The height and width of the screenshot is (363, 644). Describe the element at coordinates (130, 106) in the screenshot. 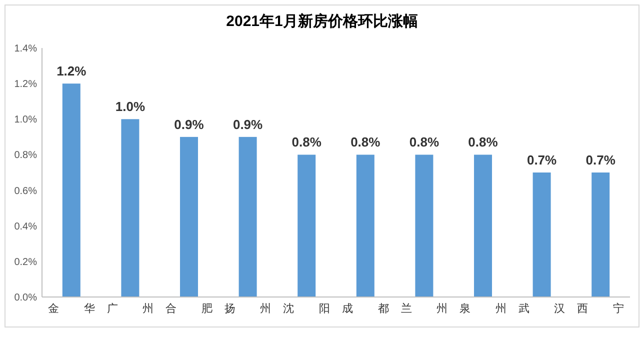

I see `data-label: 1.0%` at that location.